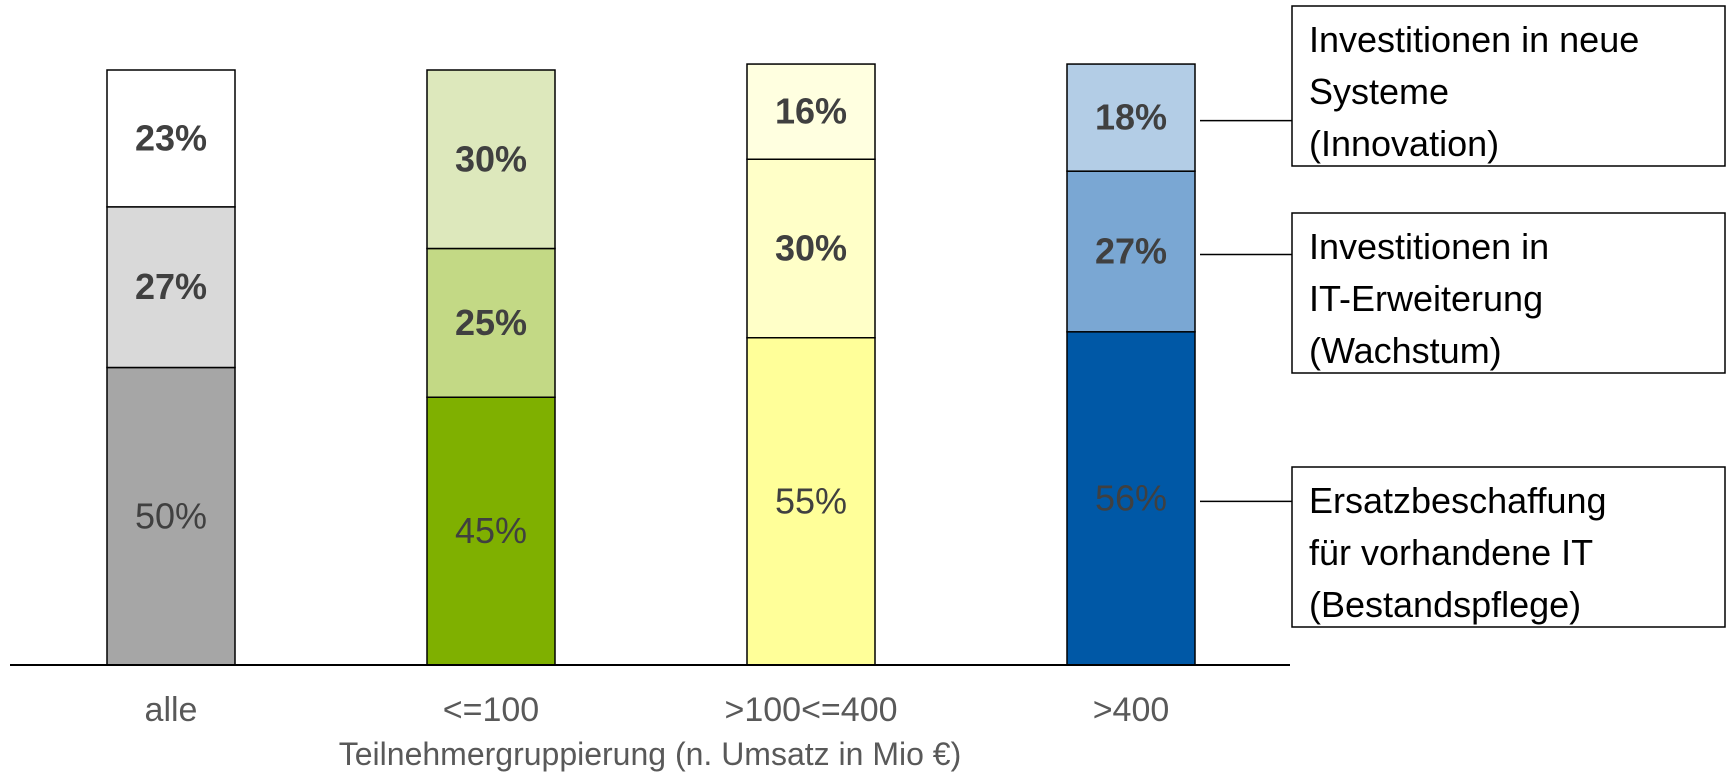 This screenshot has height=778, width=1729. I want to click on legend-box-bestandspflege, so click(1508, 547).